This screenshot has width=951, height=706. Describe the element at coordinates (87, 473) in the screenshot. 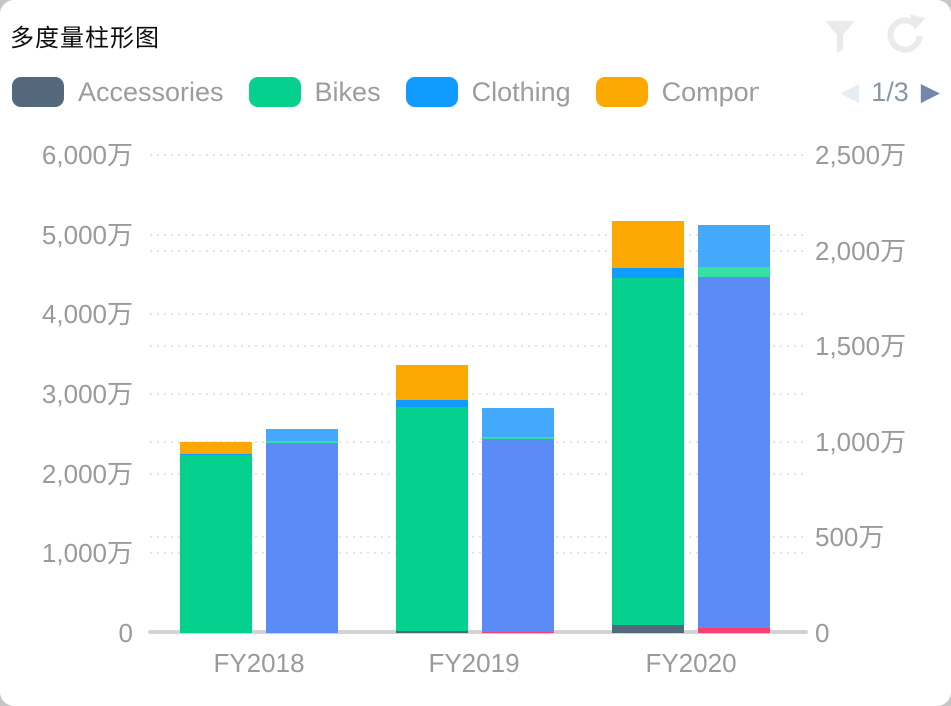

I see `left-axis-tick-label: 2,000万` at that location.